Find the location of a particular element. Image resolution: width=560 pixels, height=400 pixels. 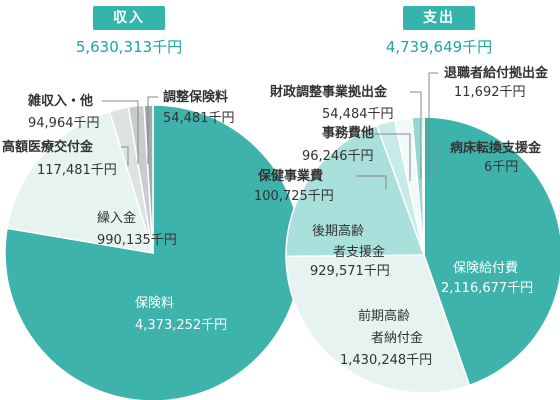

income-slice-label: 調整保険料 is located at coordinates (195, 97).